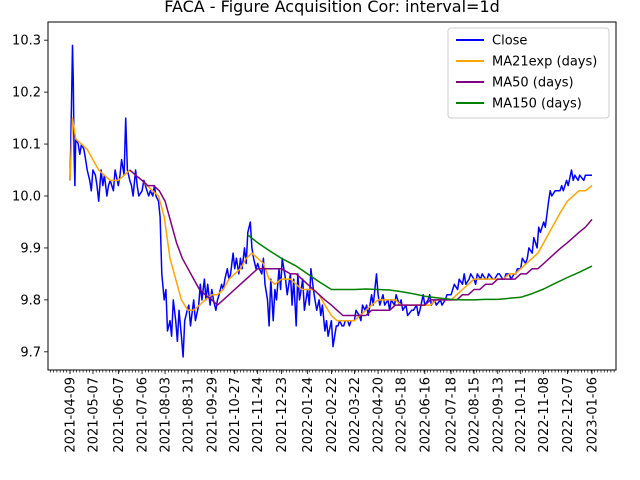  I want to click on x-tick-label: 2022-03-22, so click(355, 415).